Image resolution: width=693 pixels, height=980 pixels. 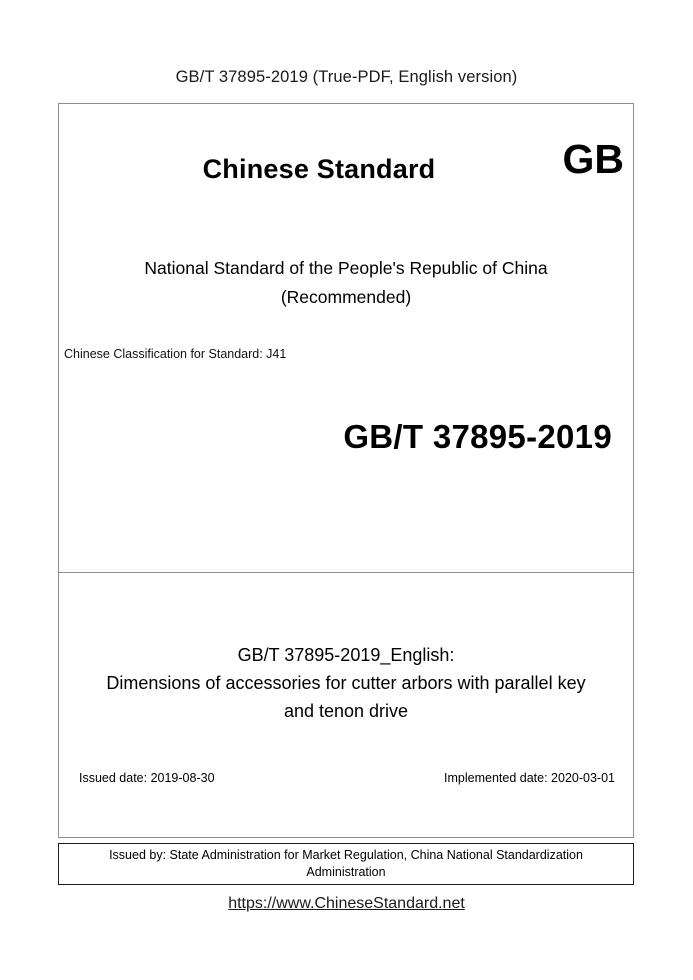 What do you see at coordinates (346, 711) in the screenshot?
I see `english-title-line-3: and tenon drive` at bounding box center [346, 711].